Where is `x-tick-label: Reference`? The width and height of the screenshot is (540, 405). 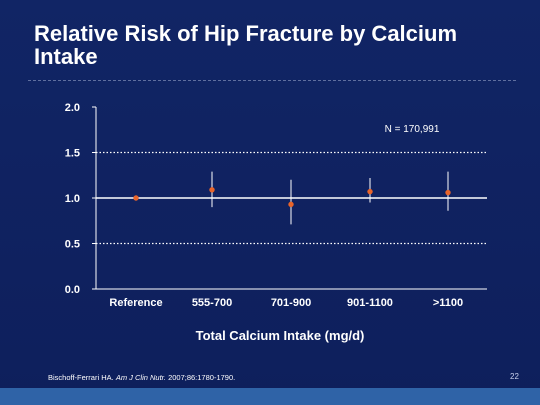 x-tick-label: Reference is located at coordinates (135, 303).